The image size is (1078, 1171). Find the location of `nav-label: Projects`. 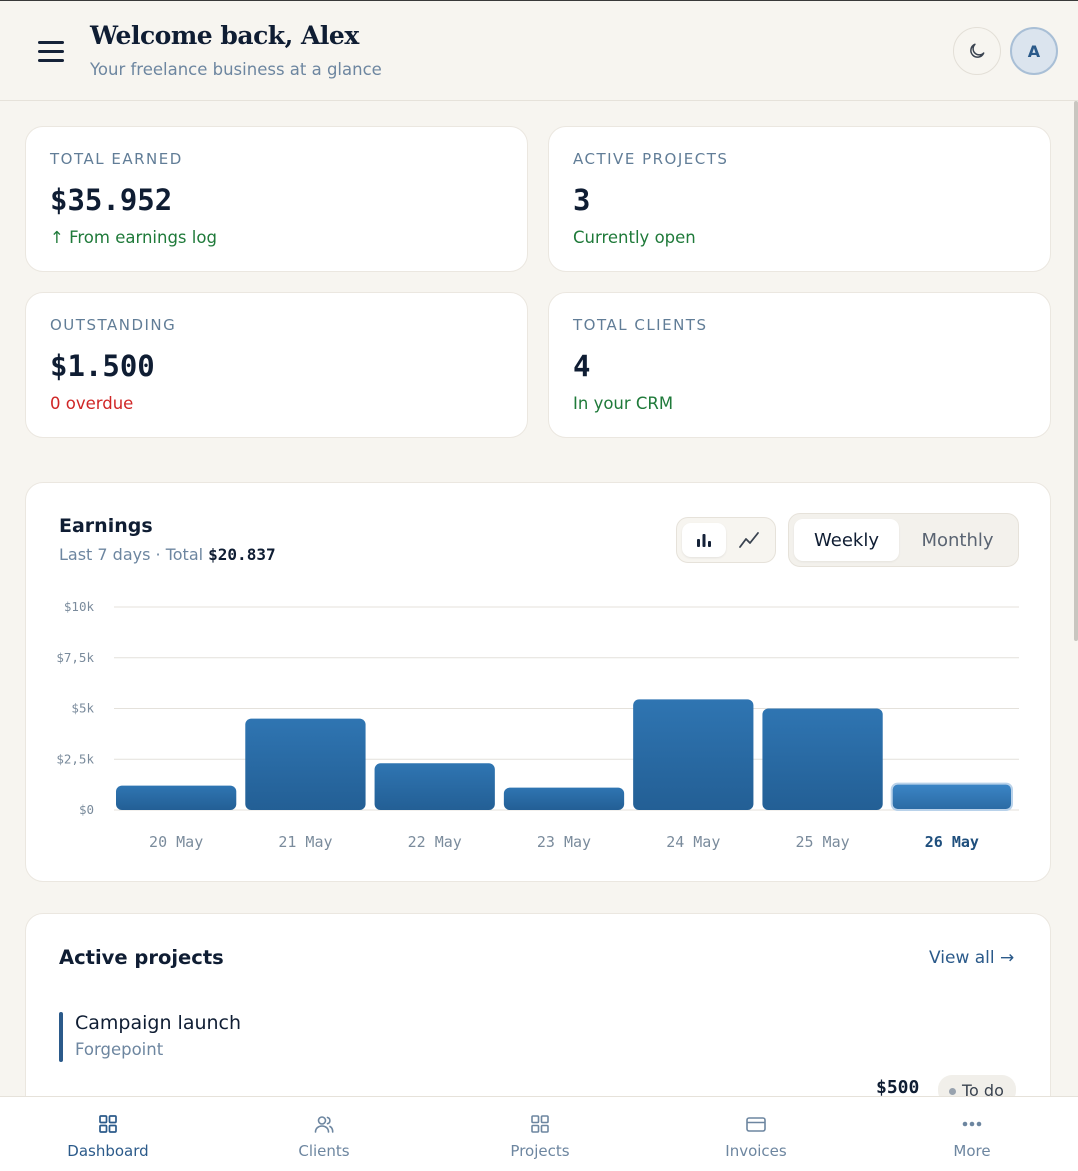

nav-label: Projects is located at coordinates (540, 1151).